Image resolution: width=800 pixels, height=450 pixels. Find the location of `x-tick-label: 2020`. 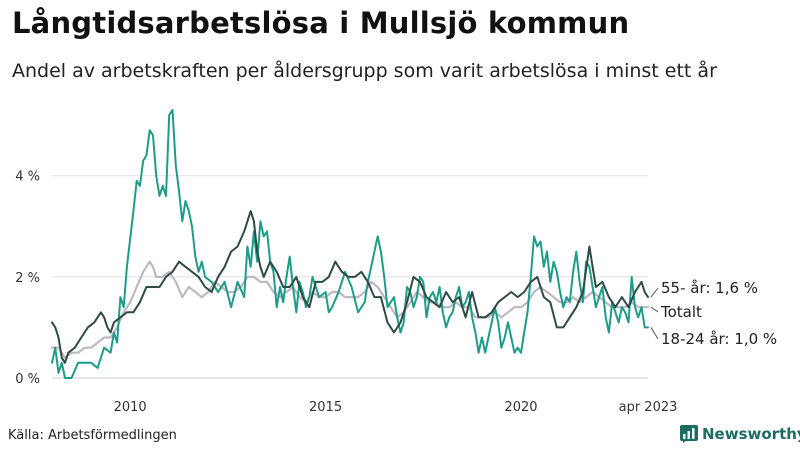

x-tick-label: 2020 is located at coordinates (520, 407).